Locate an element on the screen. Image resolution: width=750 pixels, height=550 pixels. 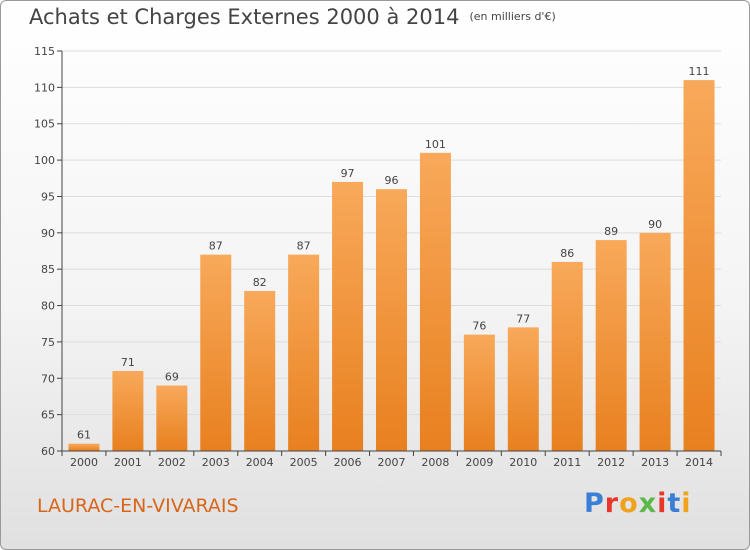
bar-2006 is located at coordinates (348, 316).